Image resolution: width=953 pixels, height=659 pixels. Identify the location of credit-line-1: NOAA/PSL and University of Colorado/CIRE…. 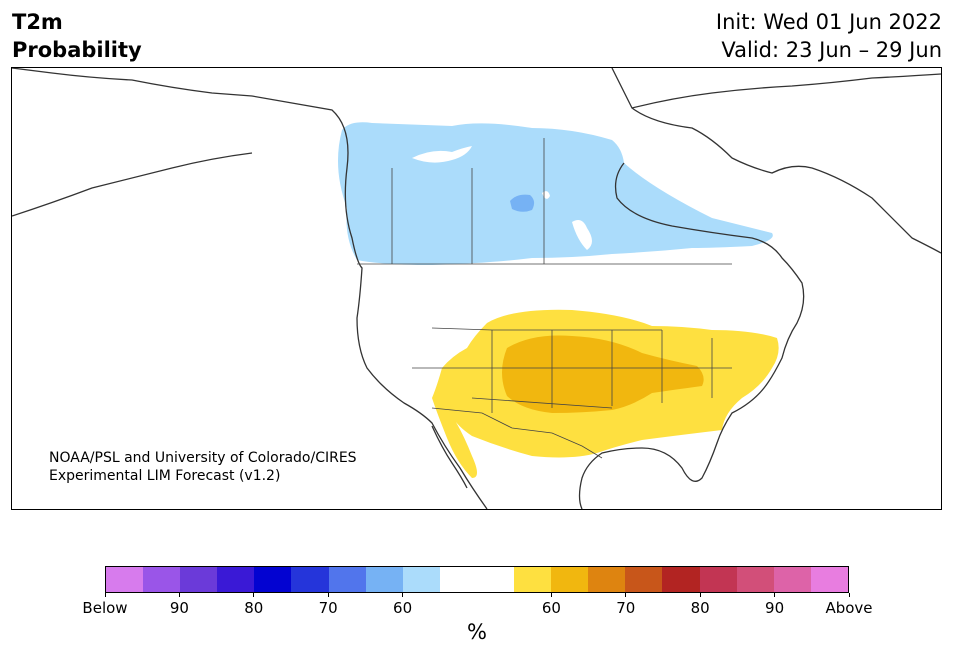
(203, 458).